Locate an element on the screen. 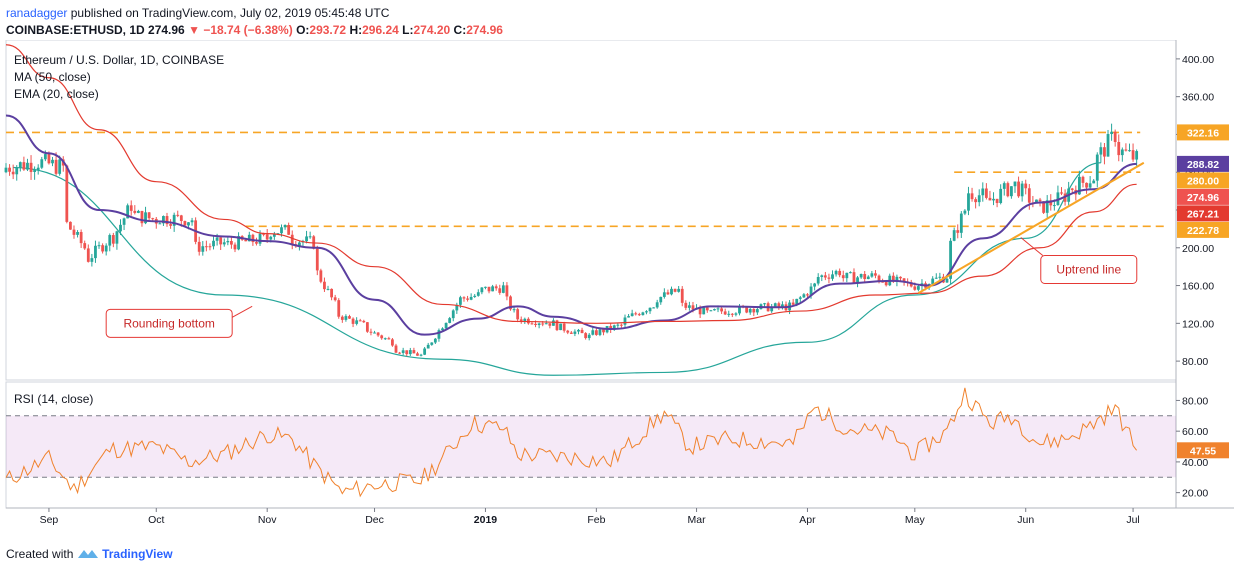 This screenshot has width=1234, height=572. time-tick-label: Feb is located at coordinates (596, 520).